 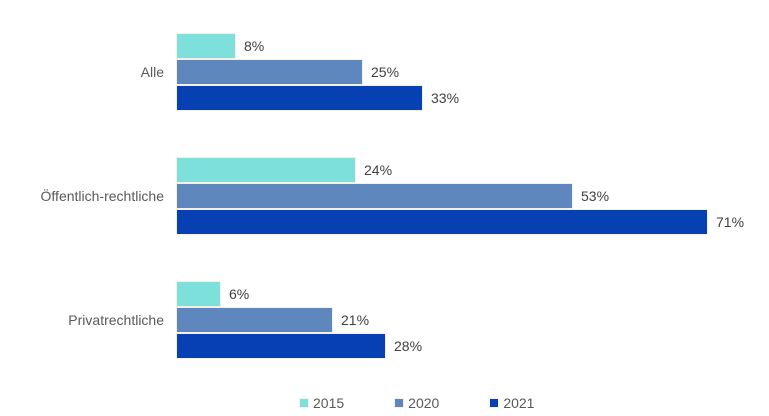 I want to click on value-label: 8%, so click(x=254, y=46).